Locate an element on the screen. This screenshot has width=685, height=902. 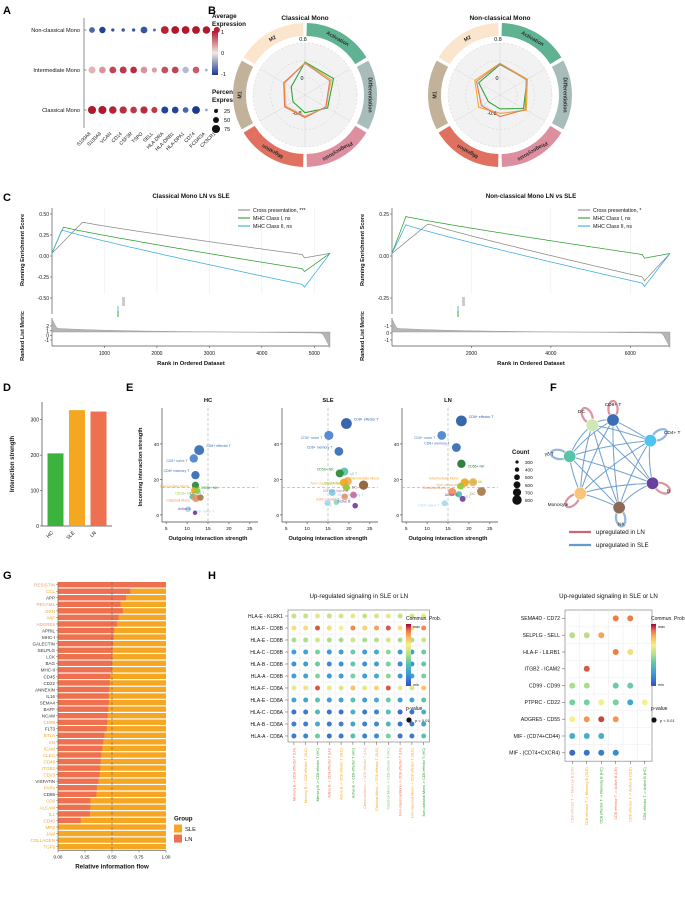
panel-e-point-label: Active B is located at coordinates (185, 509).